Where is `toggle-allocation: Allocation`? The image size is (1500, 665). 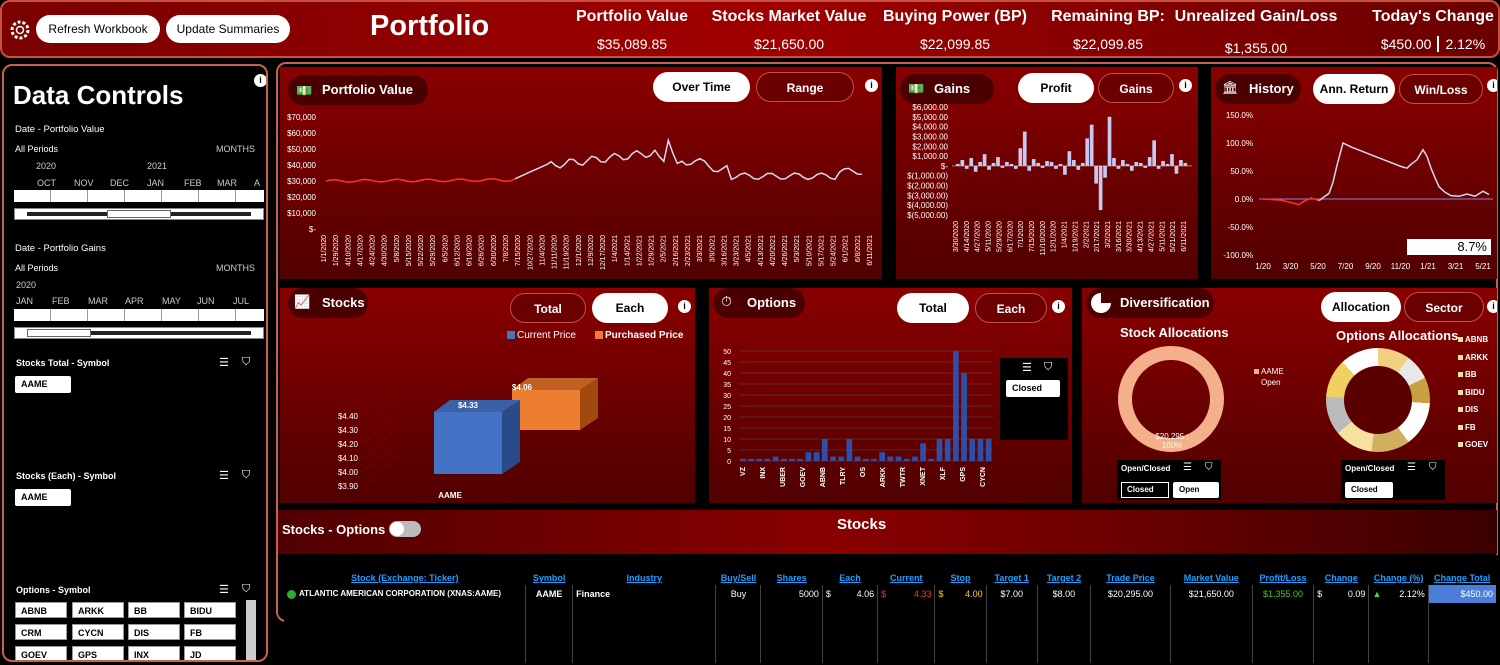 toggle-allocation: Allocation is located at coordinates (1361, 307).